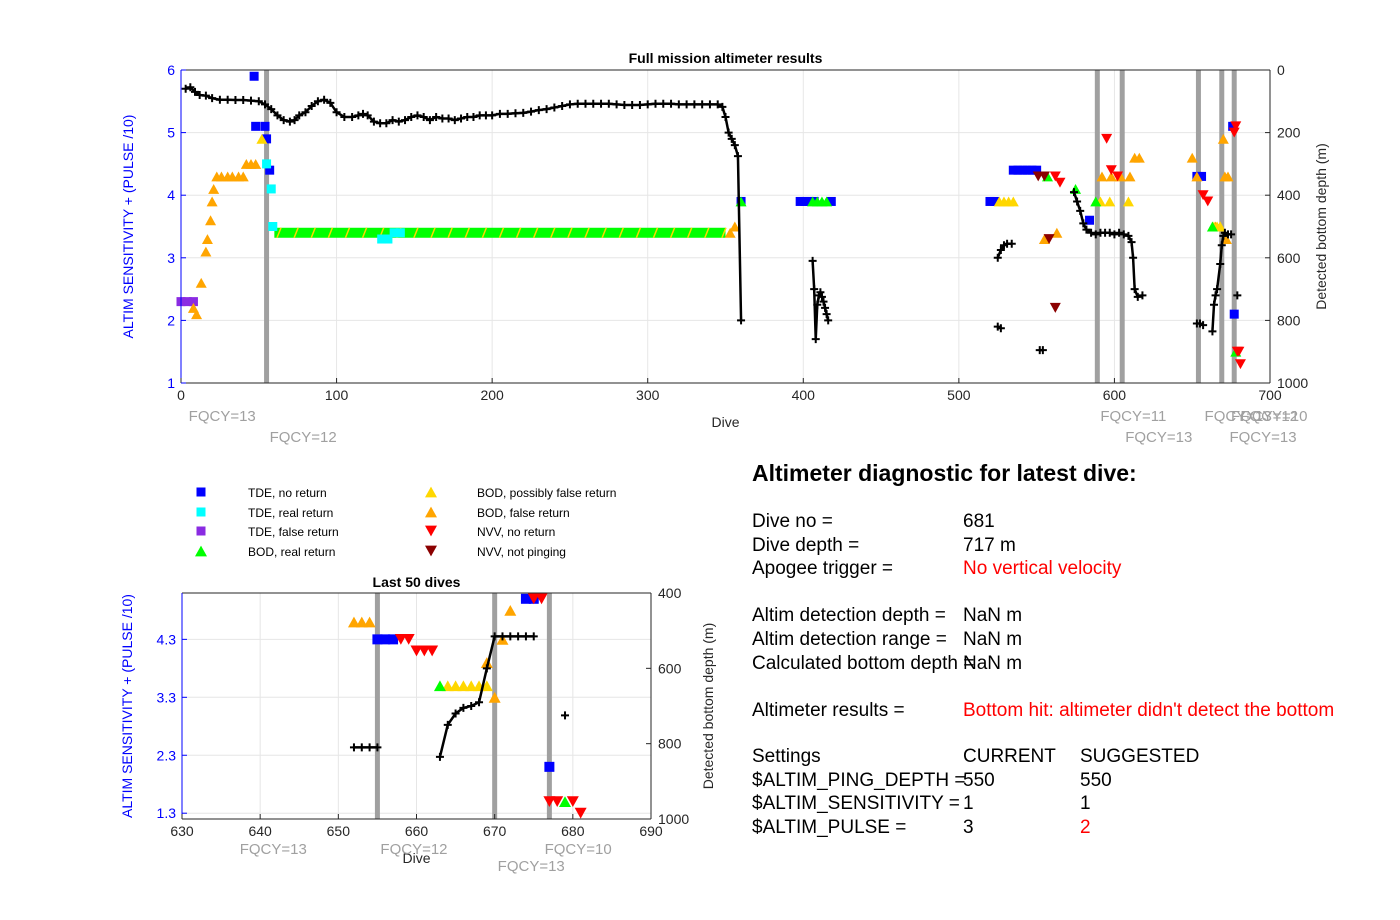 This screenshot has width=1400, height=920. Describe the element at coordinates (1321, 226) in the screenshot. I see `y2-axis-label: Detected bottom depth (m)` at that location.